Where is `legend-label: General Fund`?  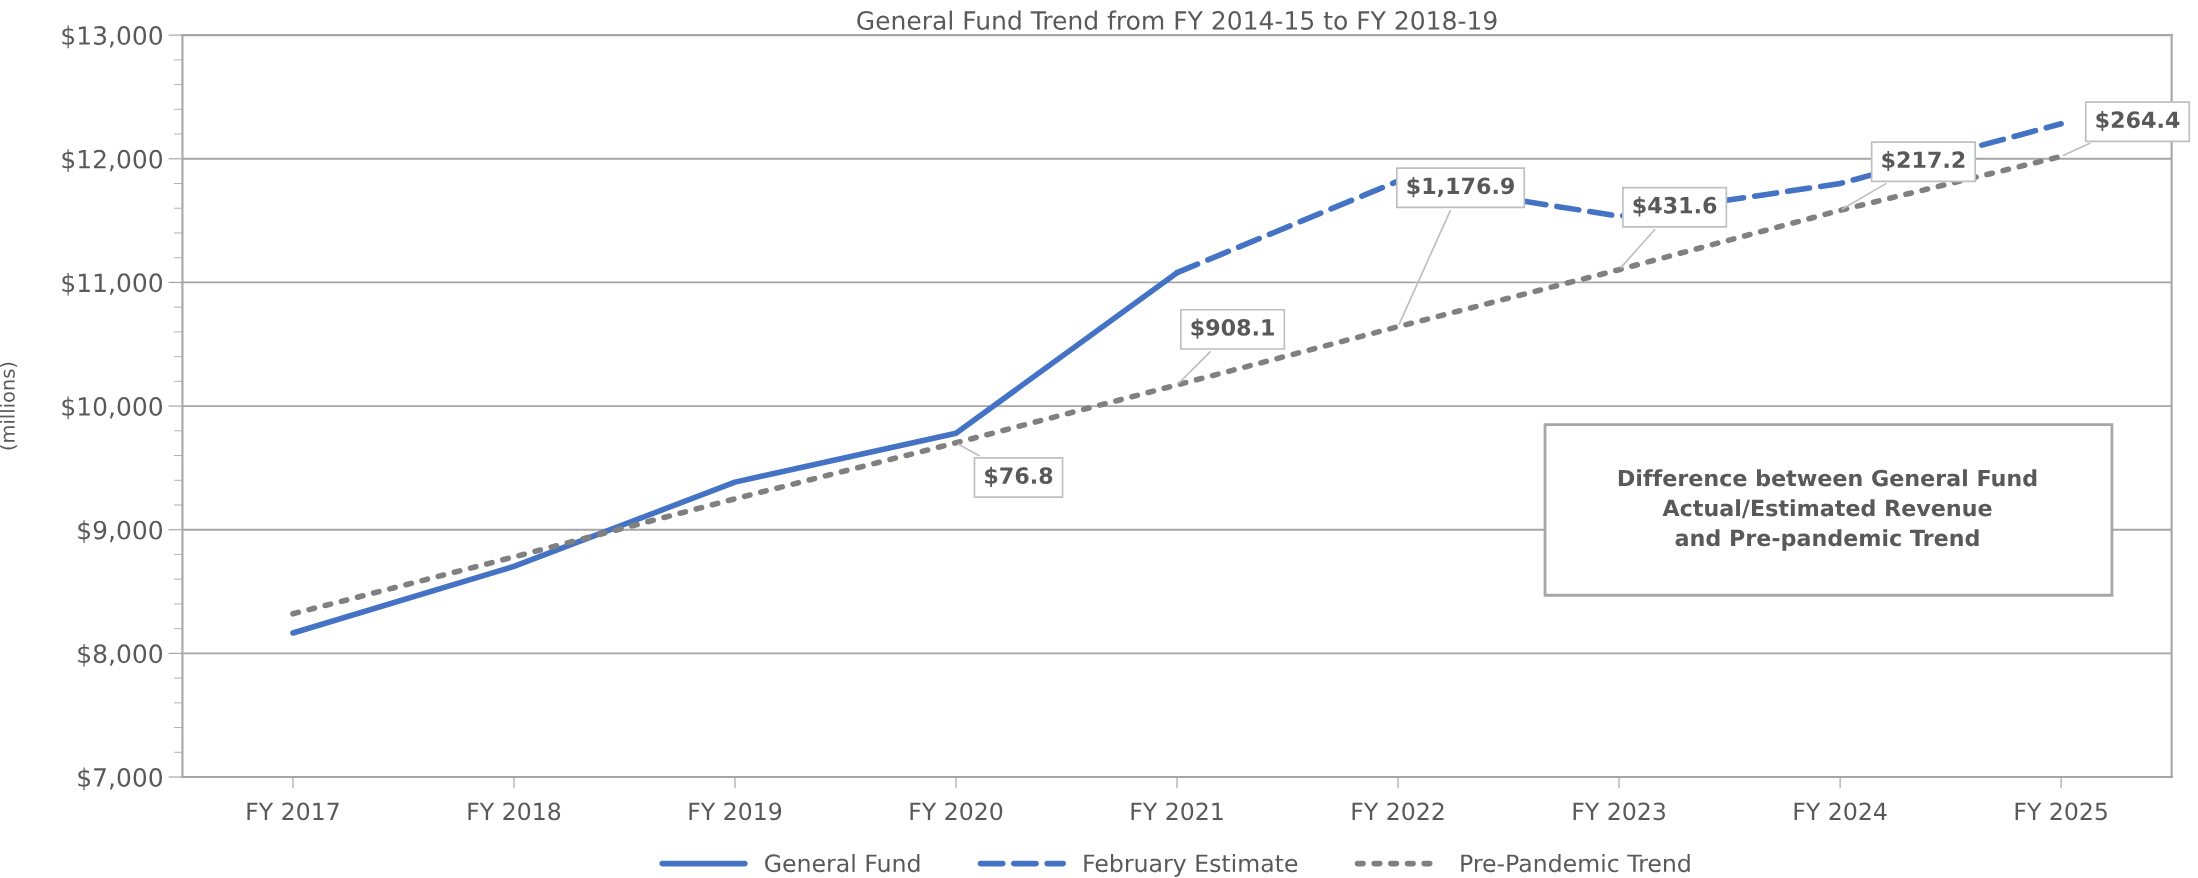
legend-label: General Fund is located at coordinates (842, 863).